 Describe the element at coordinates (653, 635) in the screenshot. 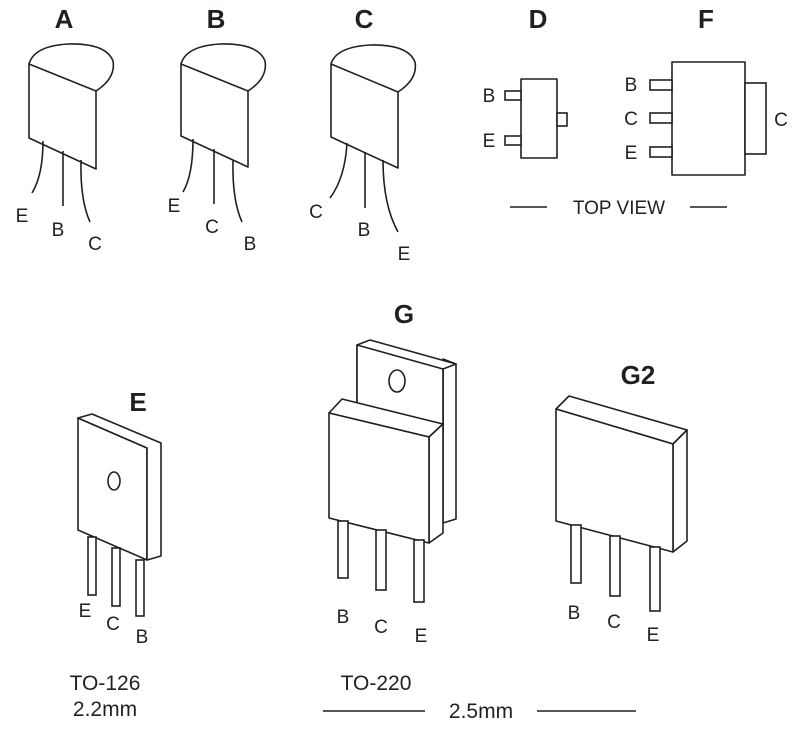

I see `package-g2-pin-3-label: E` at that location.